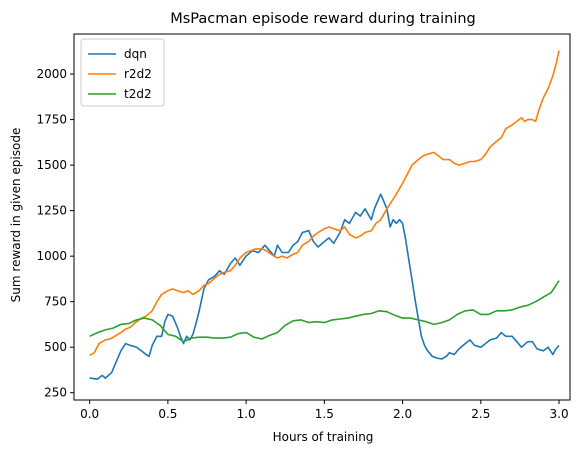 The height and width of the screenshot is (453, 580). Describe the element at coordinates (55, 233) in the screenshot. I see `y-axis-ticks: 250 500 750 1000 1250 1500 1750 2000` at that location.